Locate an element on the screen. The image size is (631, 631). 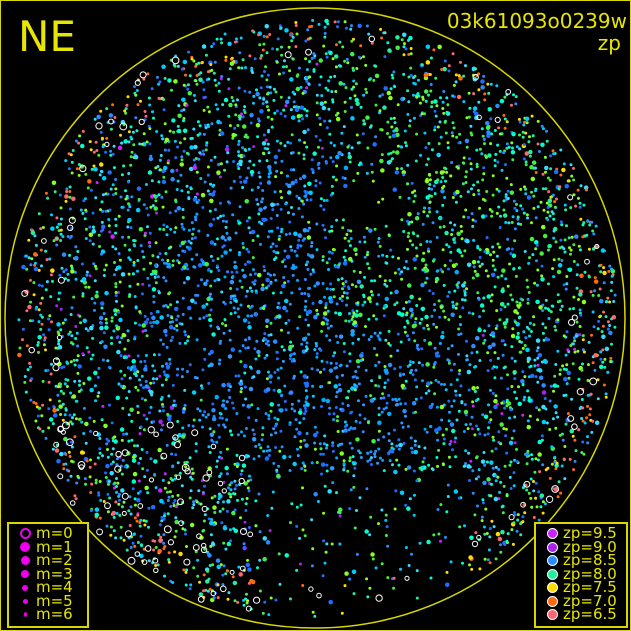
magnitude-symbol is located at coordinates (25, 547).